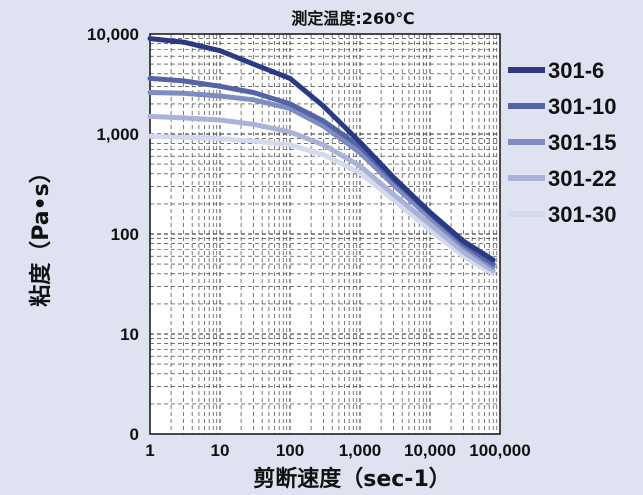 This screenshot has height=495, width=643. What do you see at coordinates (499, 450) in the screenshot?
I see `x-tick-label: 100,000` at bounding box center [499, 450].